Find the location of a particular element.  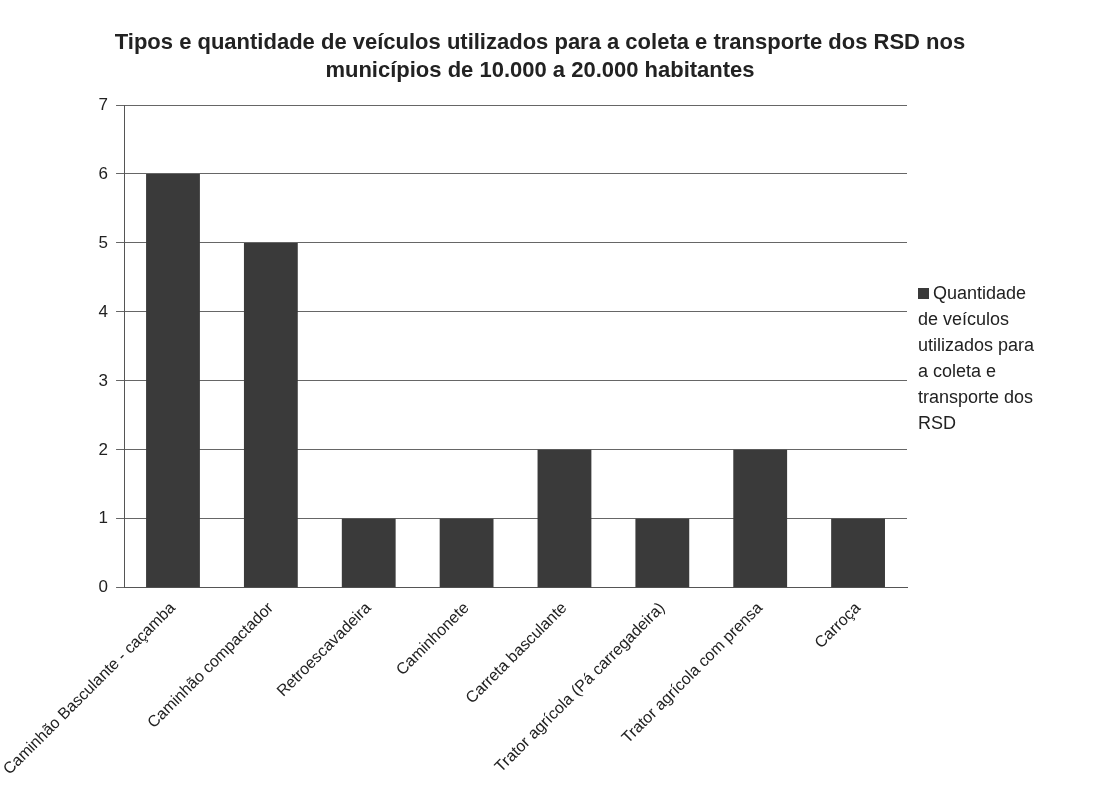

y-tick-label: 3 is located at coordinates (103, 380).